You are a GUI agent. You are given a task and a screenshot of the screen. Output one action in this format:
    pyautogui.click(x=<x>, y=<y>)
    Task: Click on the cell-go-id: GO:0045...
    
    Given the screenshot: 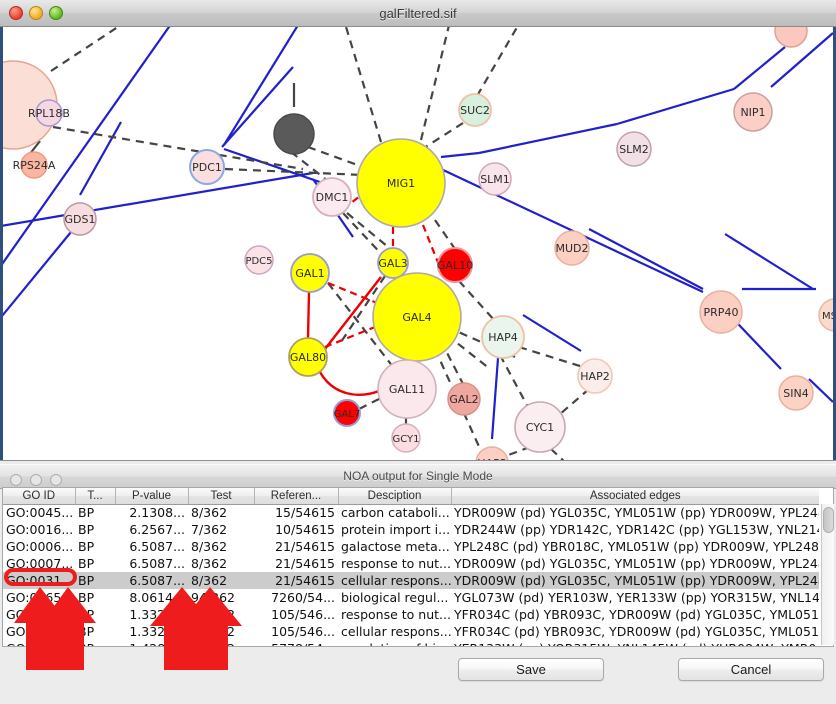 What is the action you would take?
    pyautogui.click(x=40, y=513)
    